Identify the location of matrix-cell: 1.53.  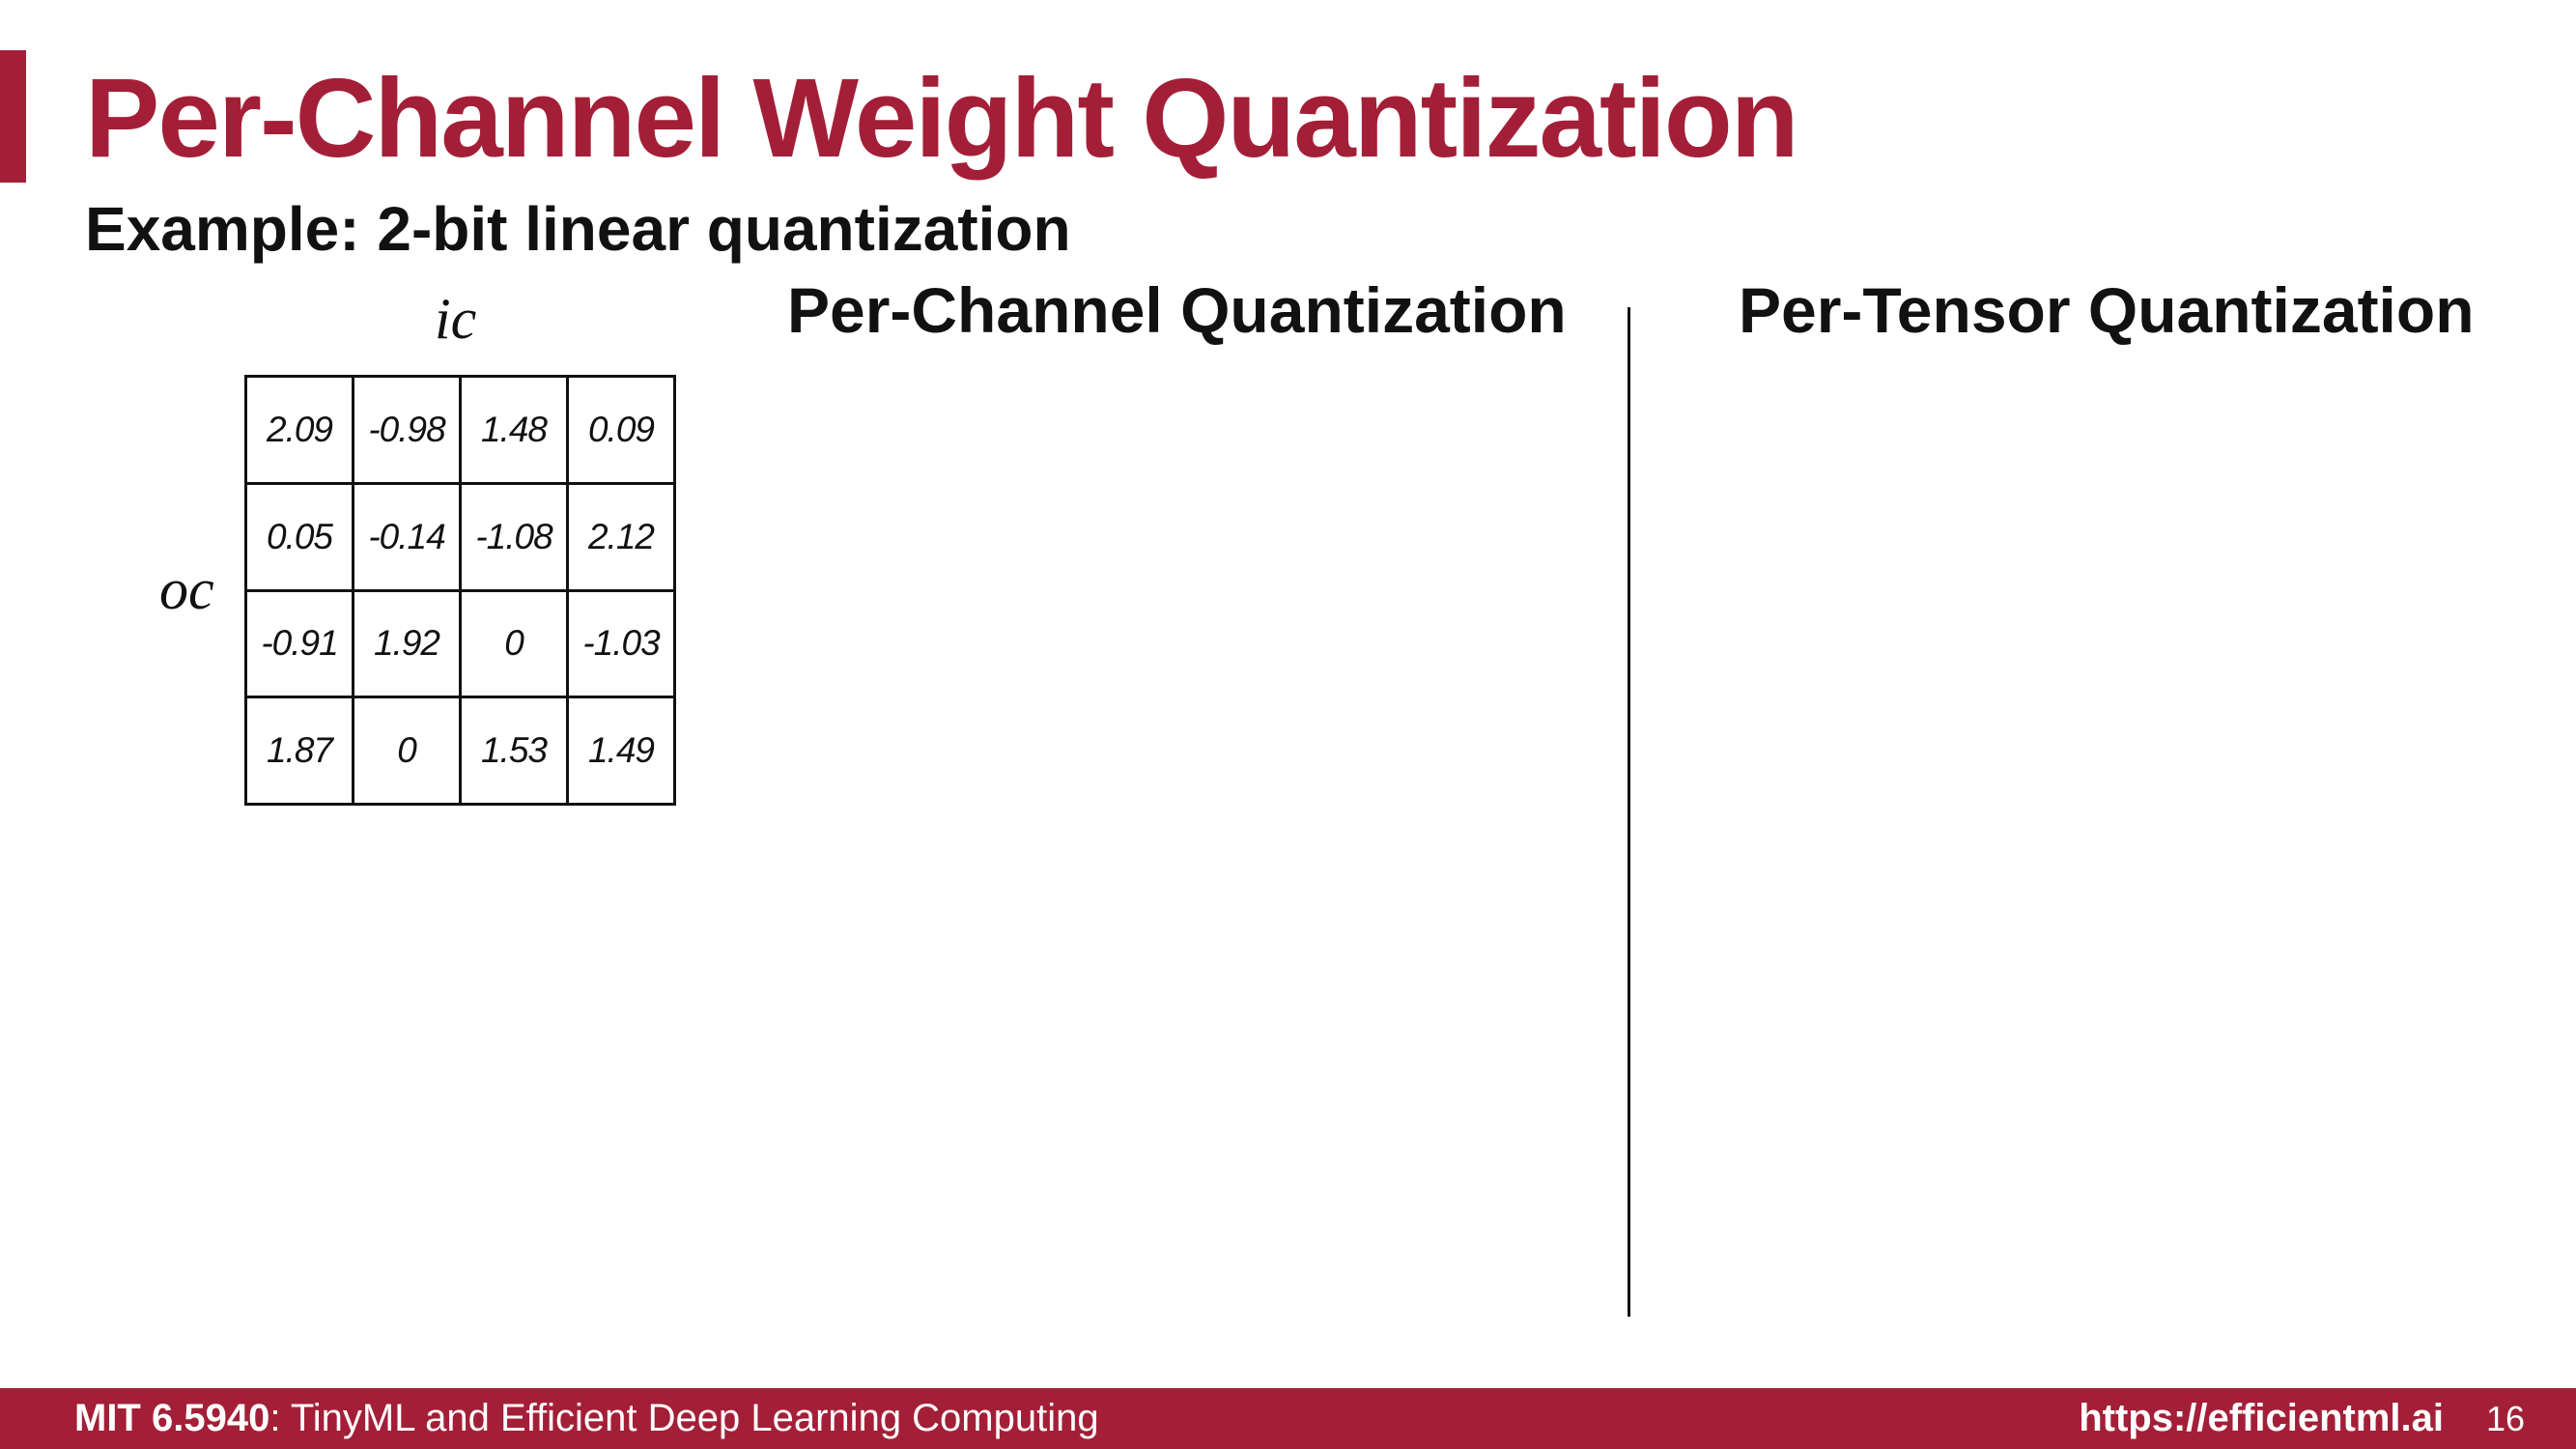
(514, 751).